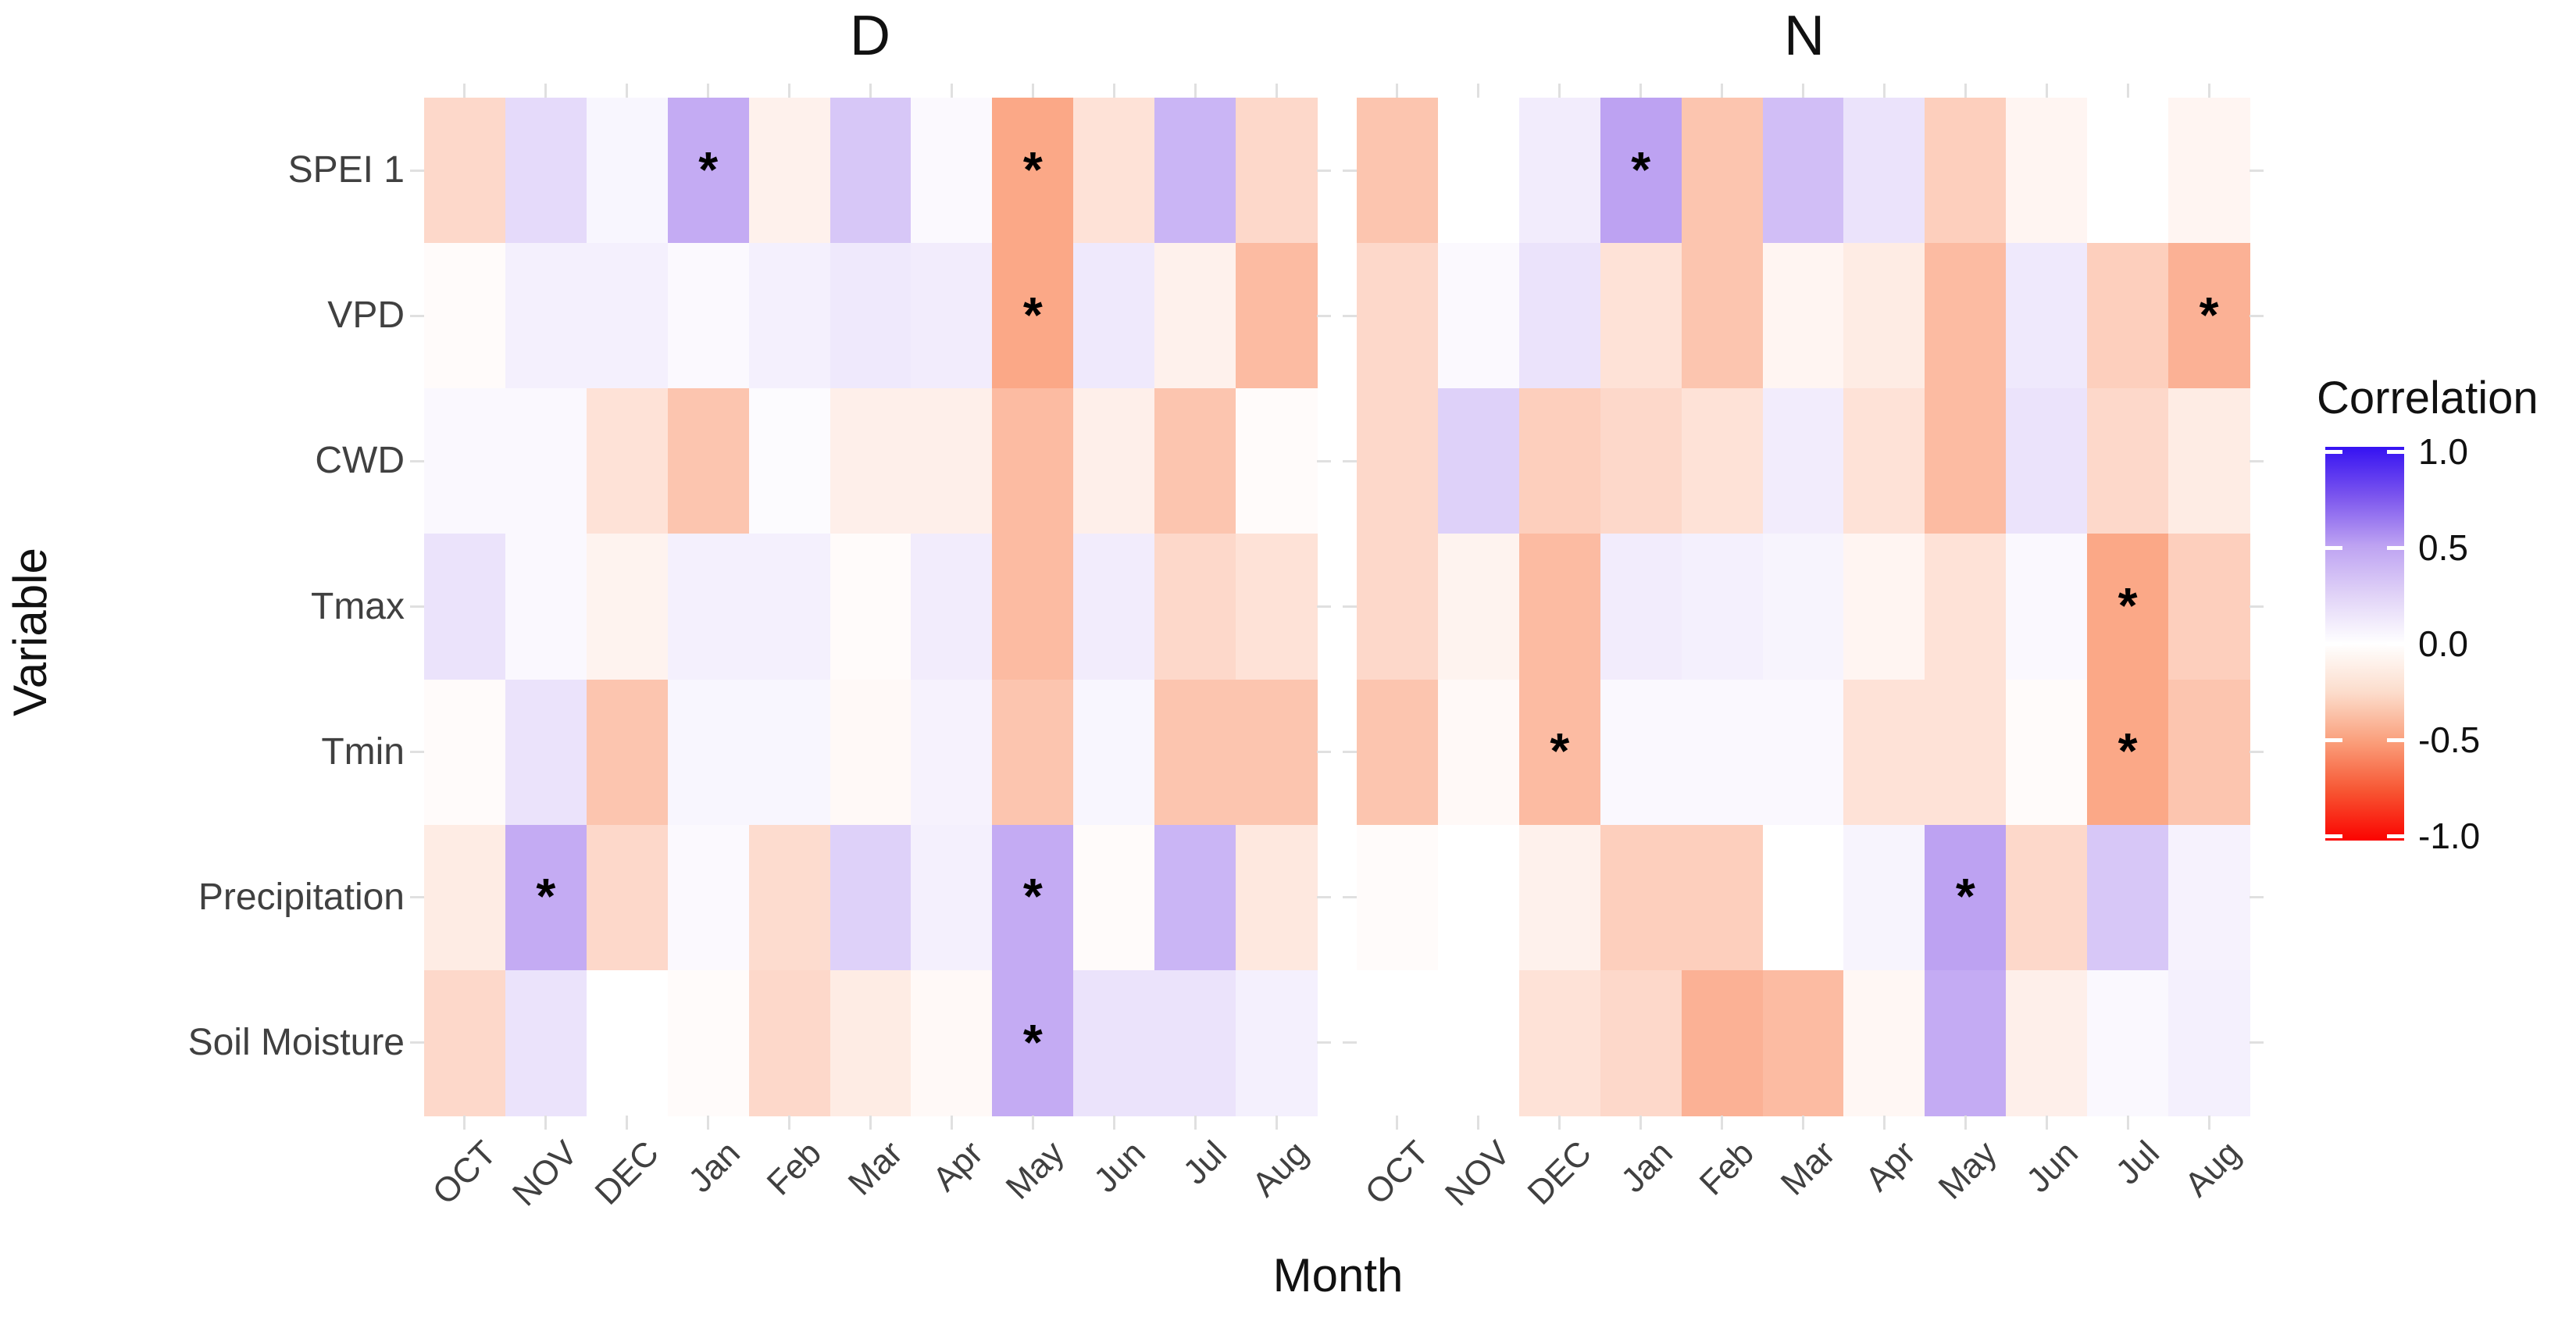 This screenshot has width=2576, height=1321. I want to click on heatmap-cell-N-Tmin-Jul, so click(2128, 752).